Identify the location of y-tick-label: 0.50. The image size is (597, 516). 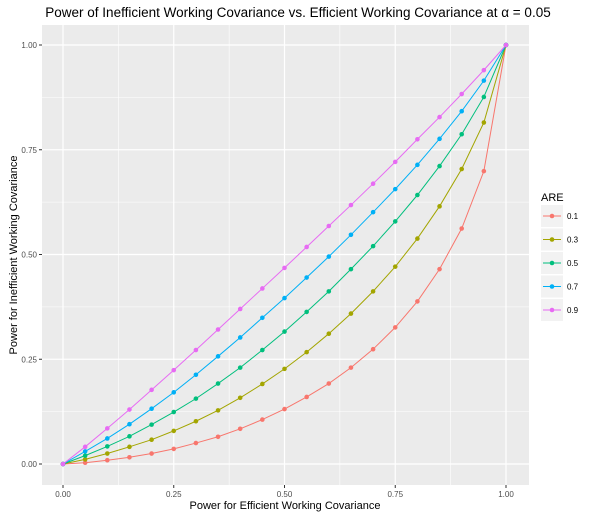
(29, 255).